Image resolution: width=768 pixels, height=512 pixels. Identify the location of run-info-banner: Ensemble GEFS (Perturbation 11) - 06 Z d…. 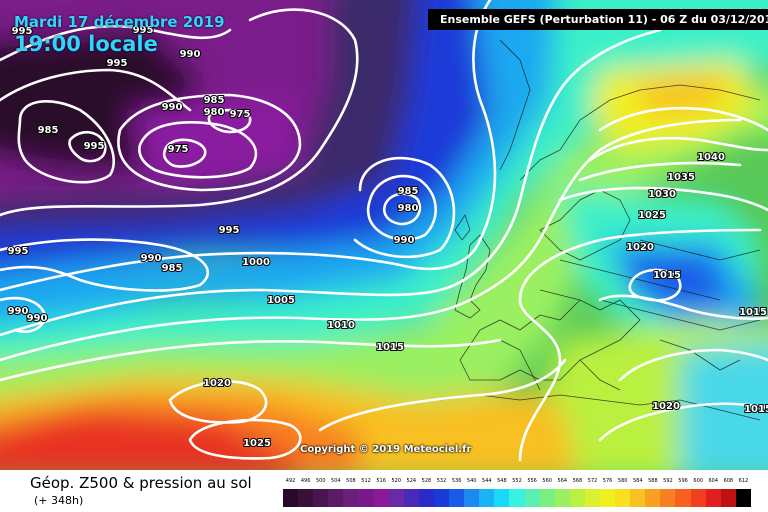
(598, 19).